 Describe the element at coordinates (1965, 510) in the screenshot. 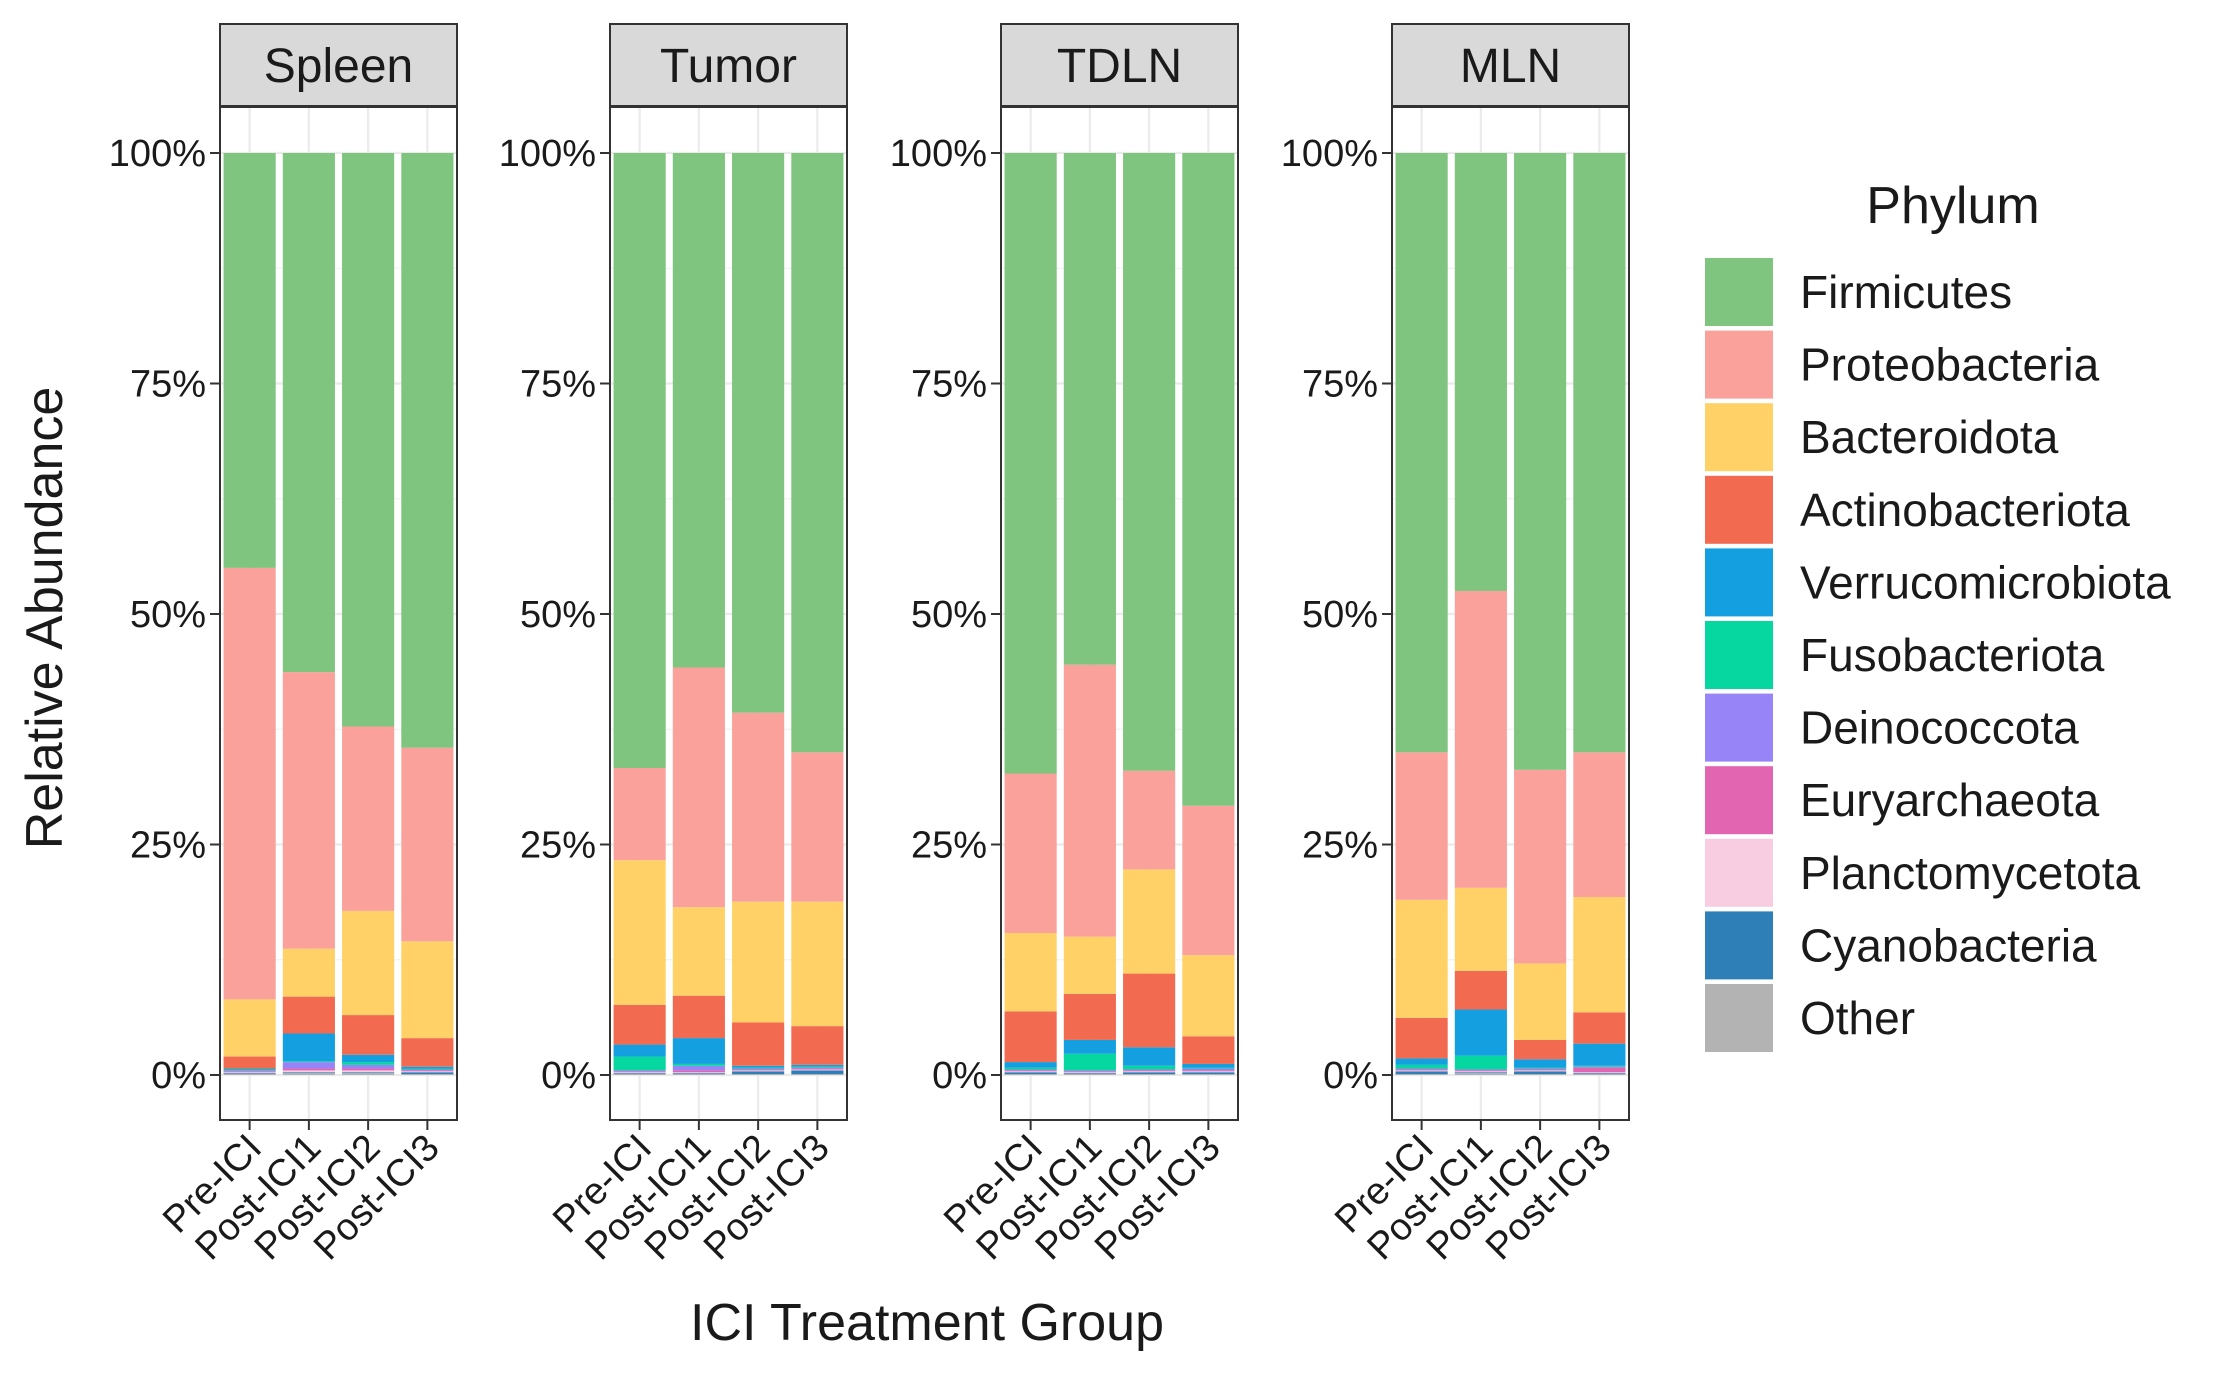

I see `legend-label: Actinobacteriota` at that location.